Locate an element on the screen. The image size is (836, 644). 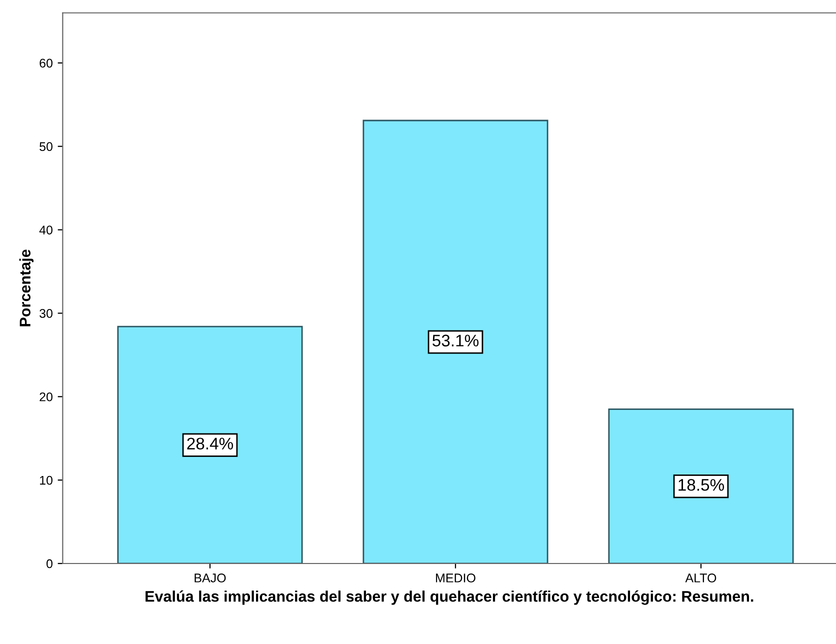
y-tick-label: 10 is located at coordinates (46, 480).